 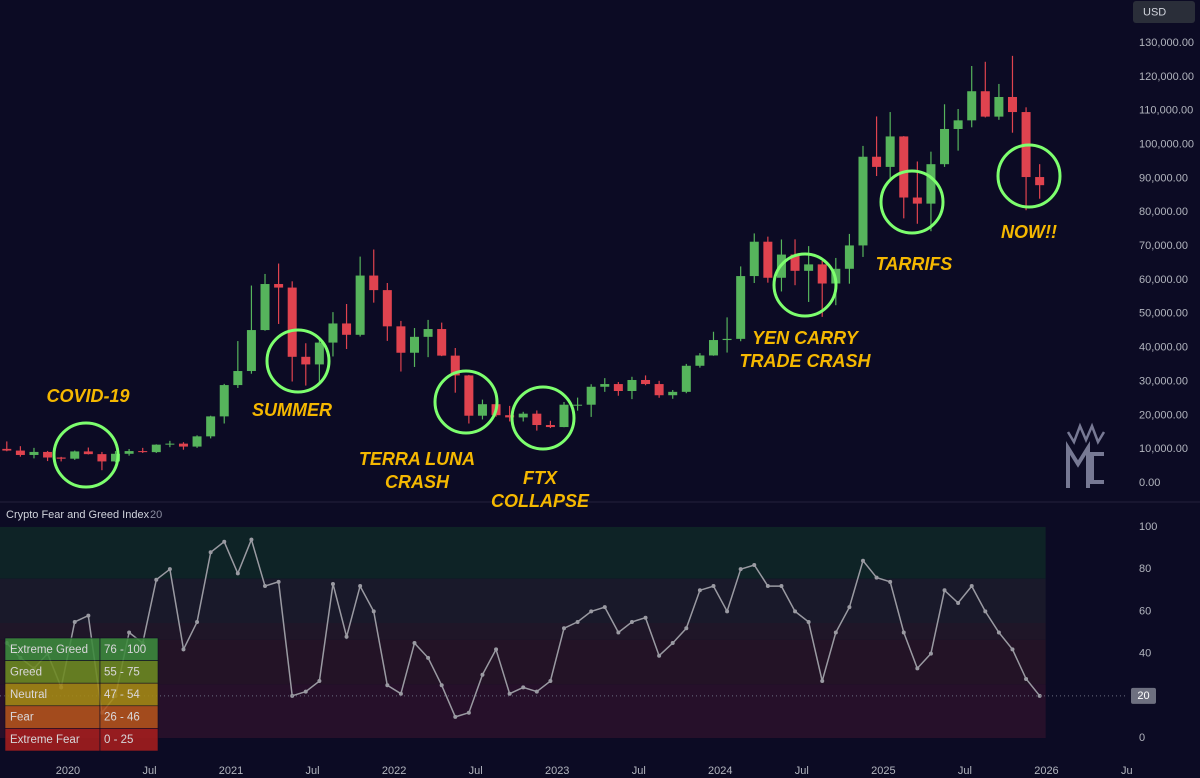 I want to click on x-tick-label: 2021, so click(x=231, y=771).